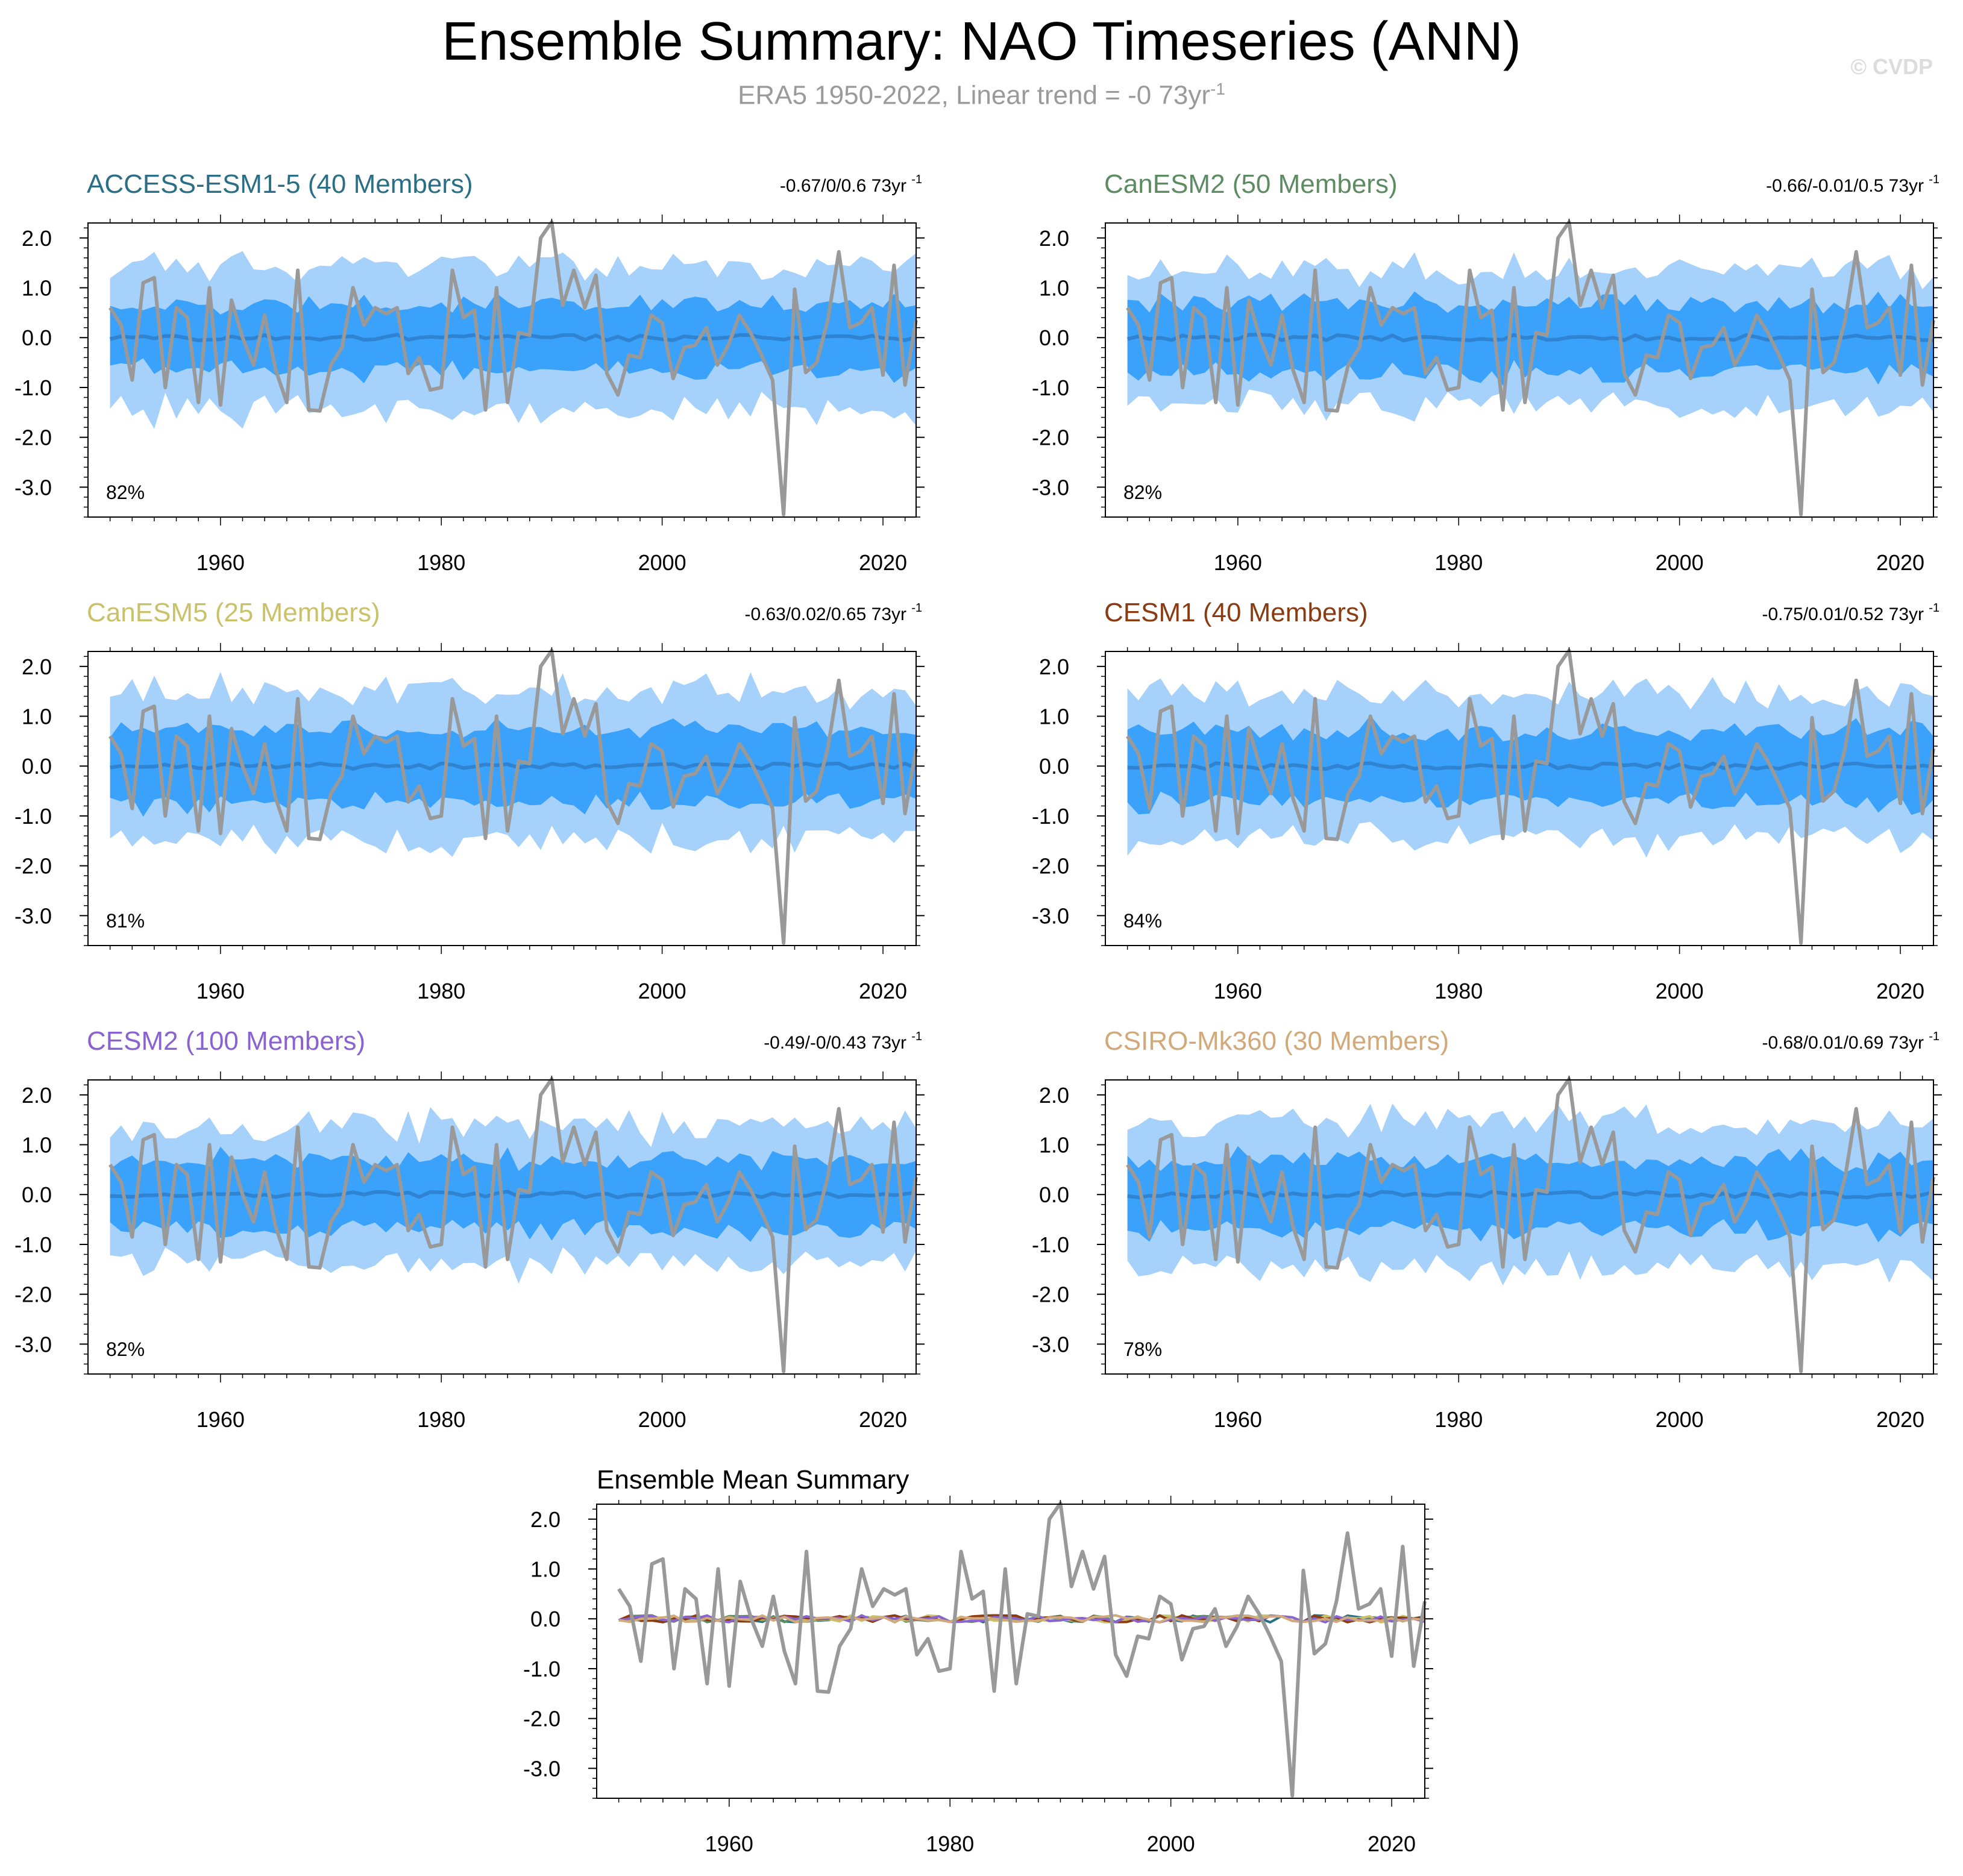 The image size is (1963, 1876). What do you see at coordinates (1843, 614) in the screenshot?
I see `trend-label: -0.75/0.01/0.52 73yr` at bounding box center [1843, 614].